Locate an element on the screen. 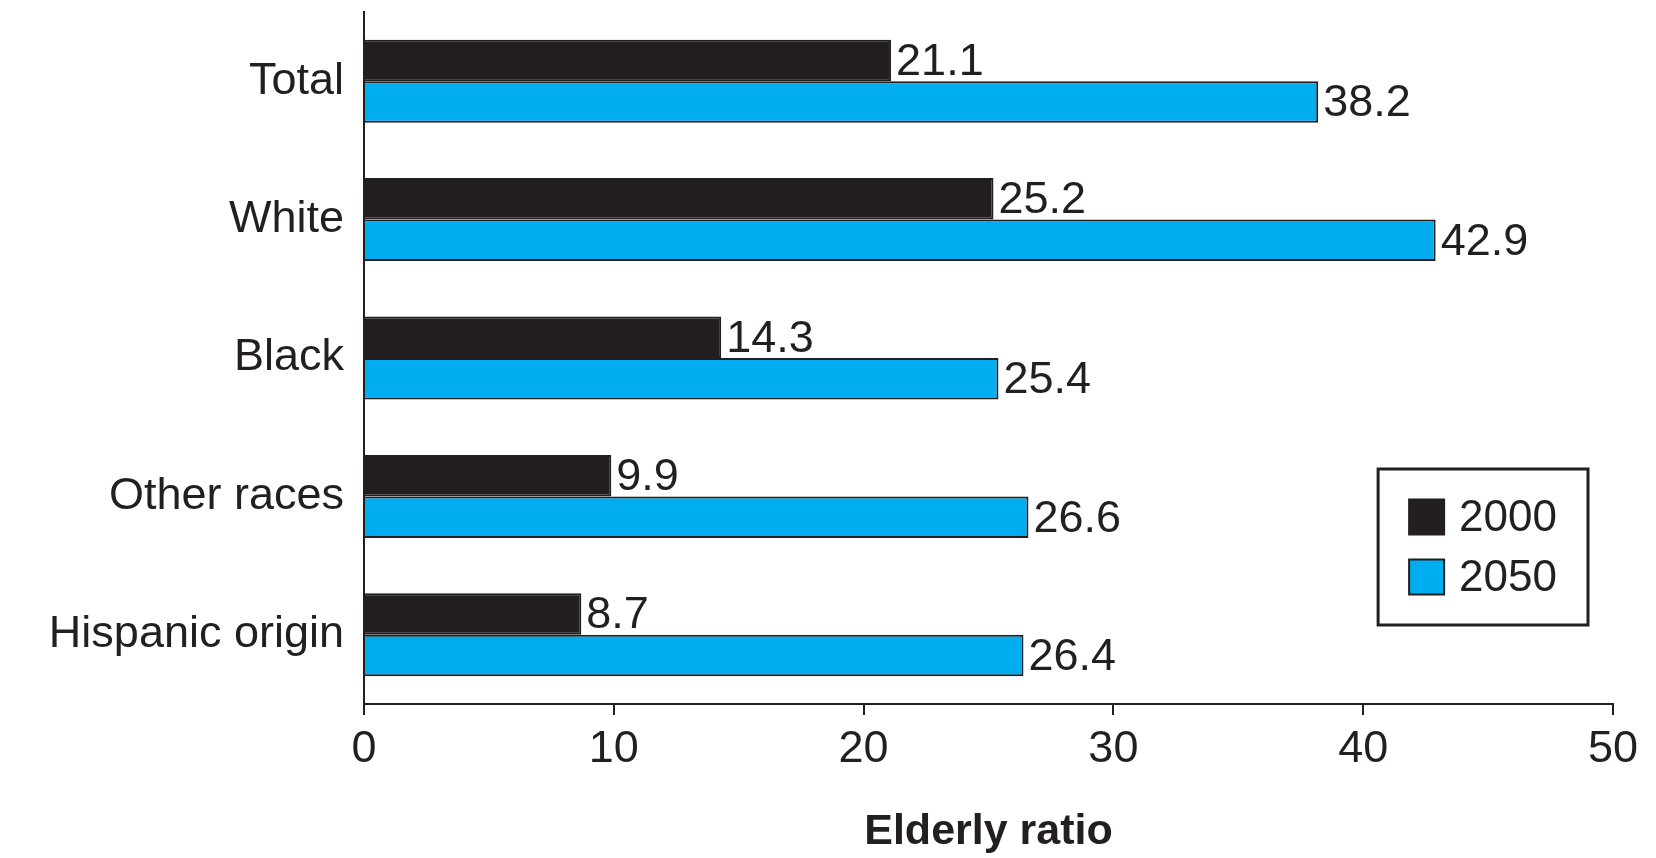 The height and width of the screenshot is (858, 1656). data-label: 8.7 is located at coordinates (617, 613).